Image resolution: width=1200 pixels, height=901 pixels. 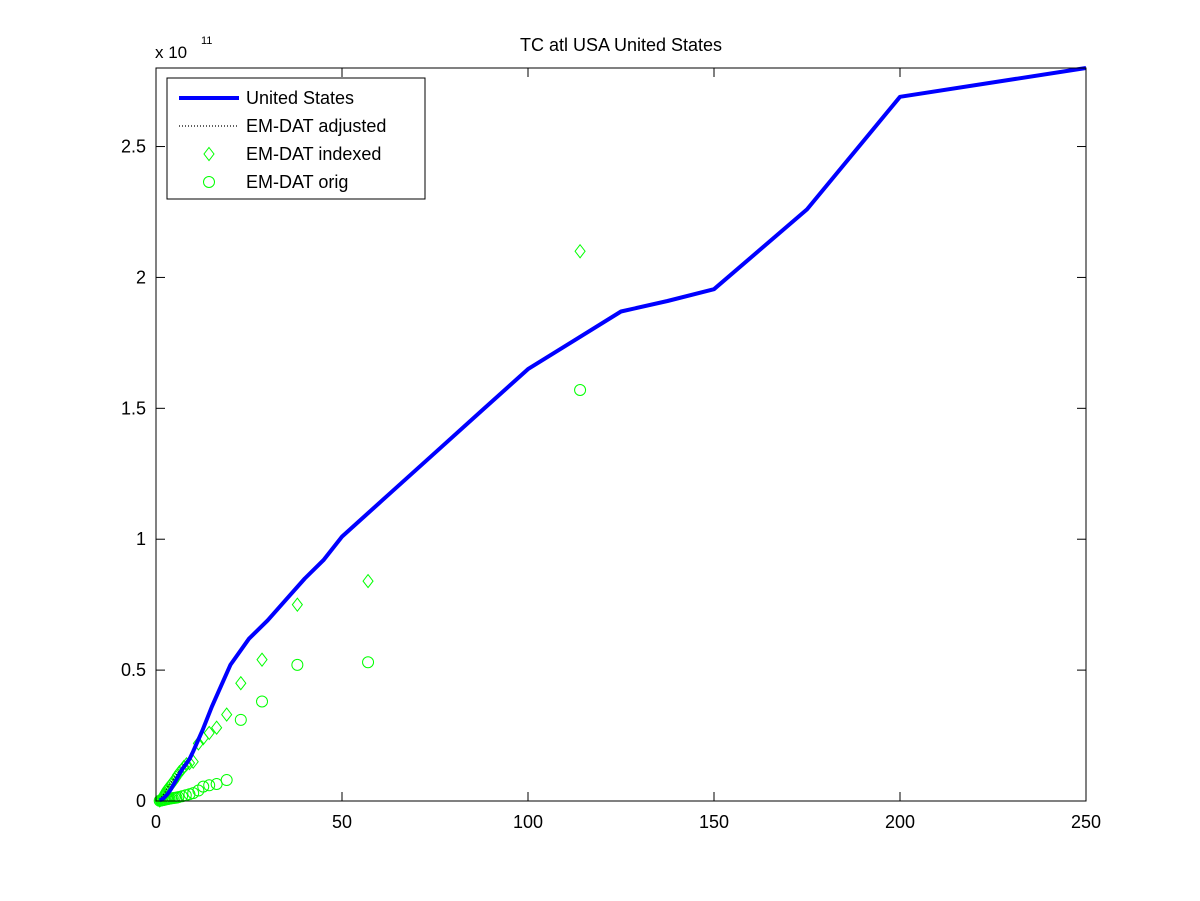 I want to click on y-tick-label: 0.5, so click(x=133, y=670).